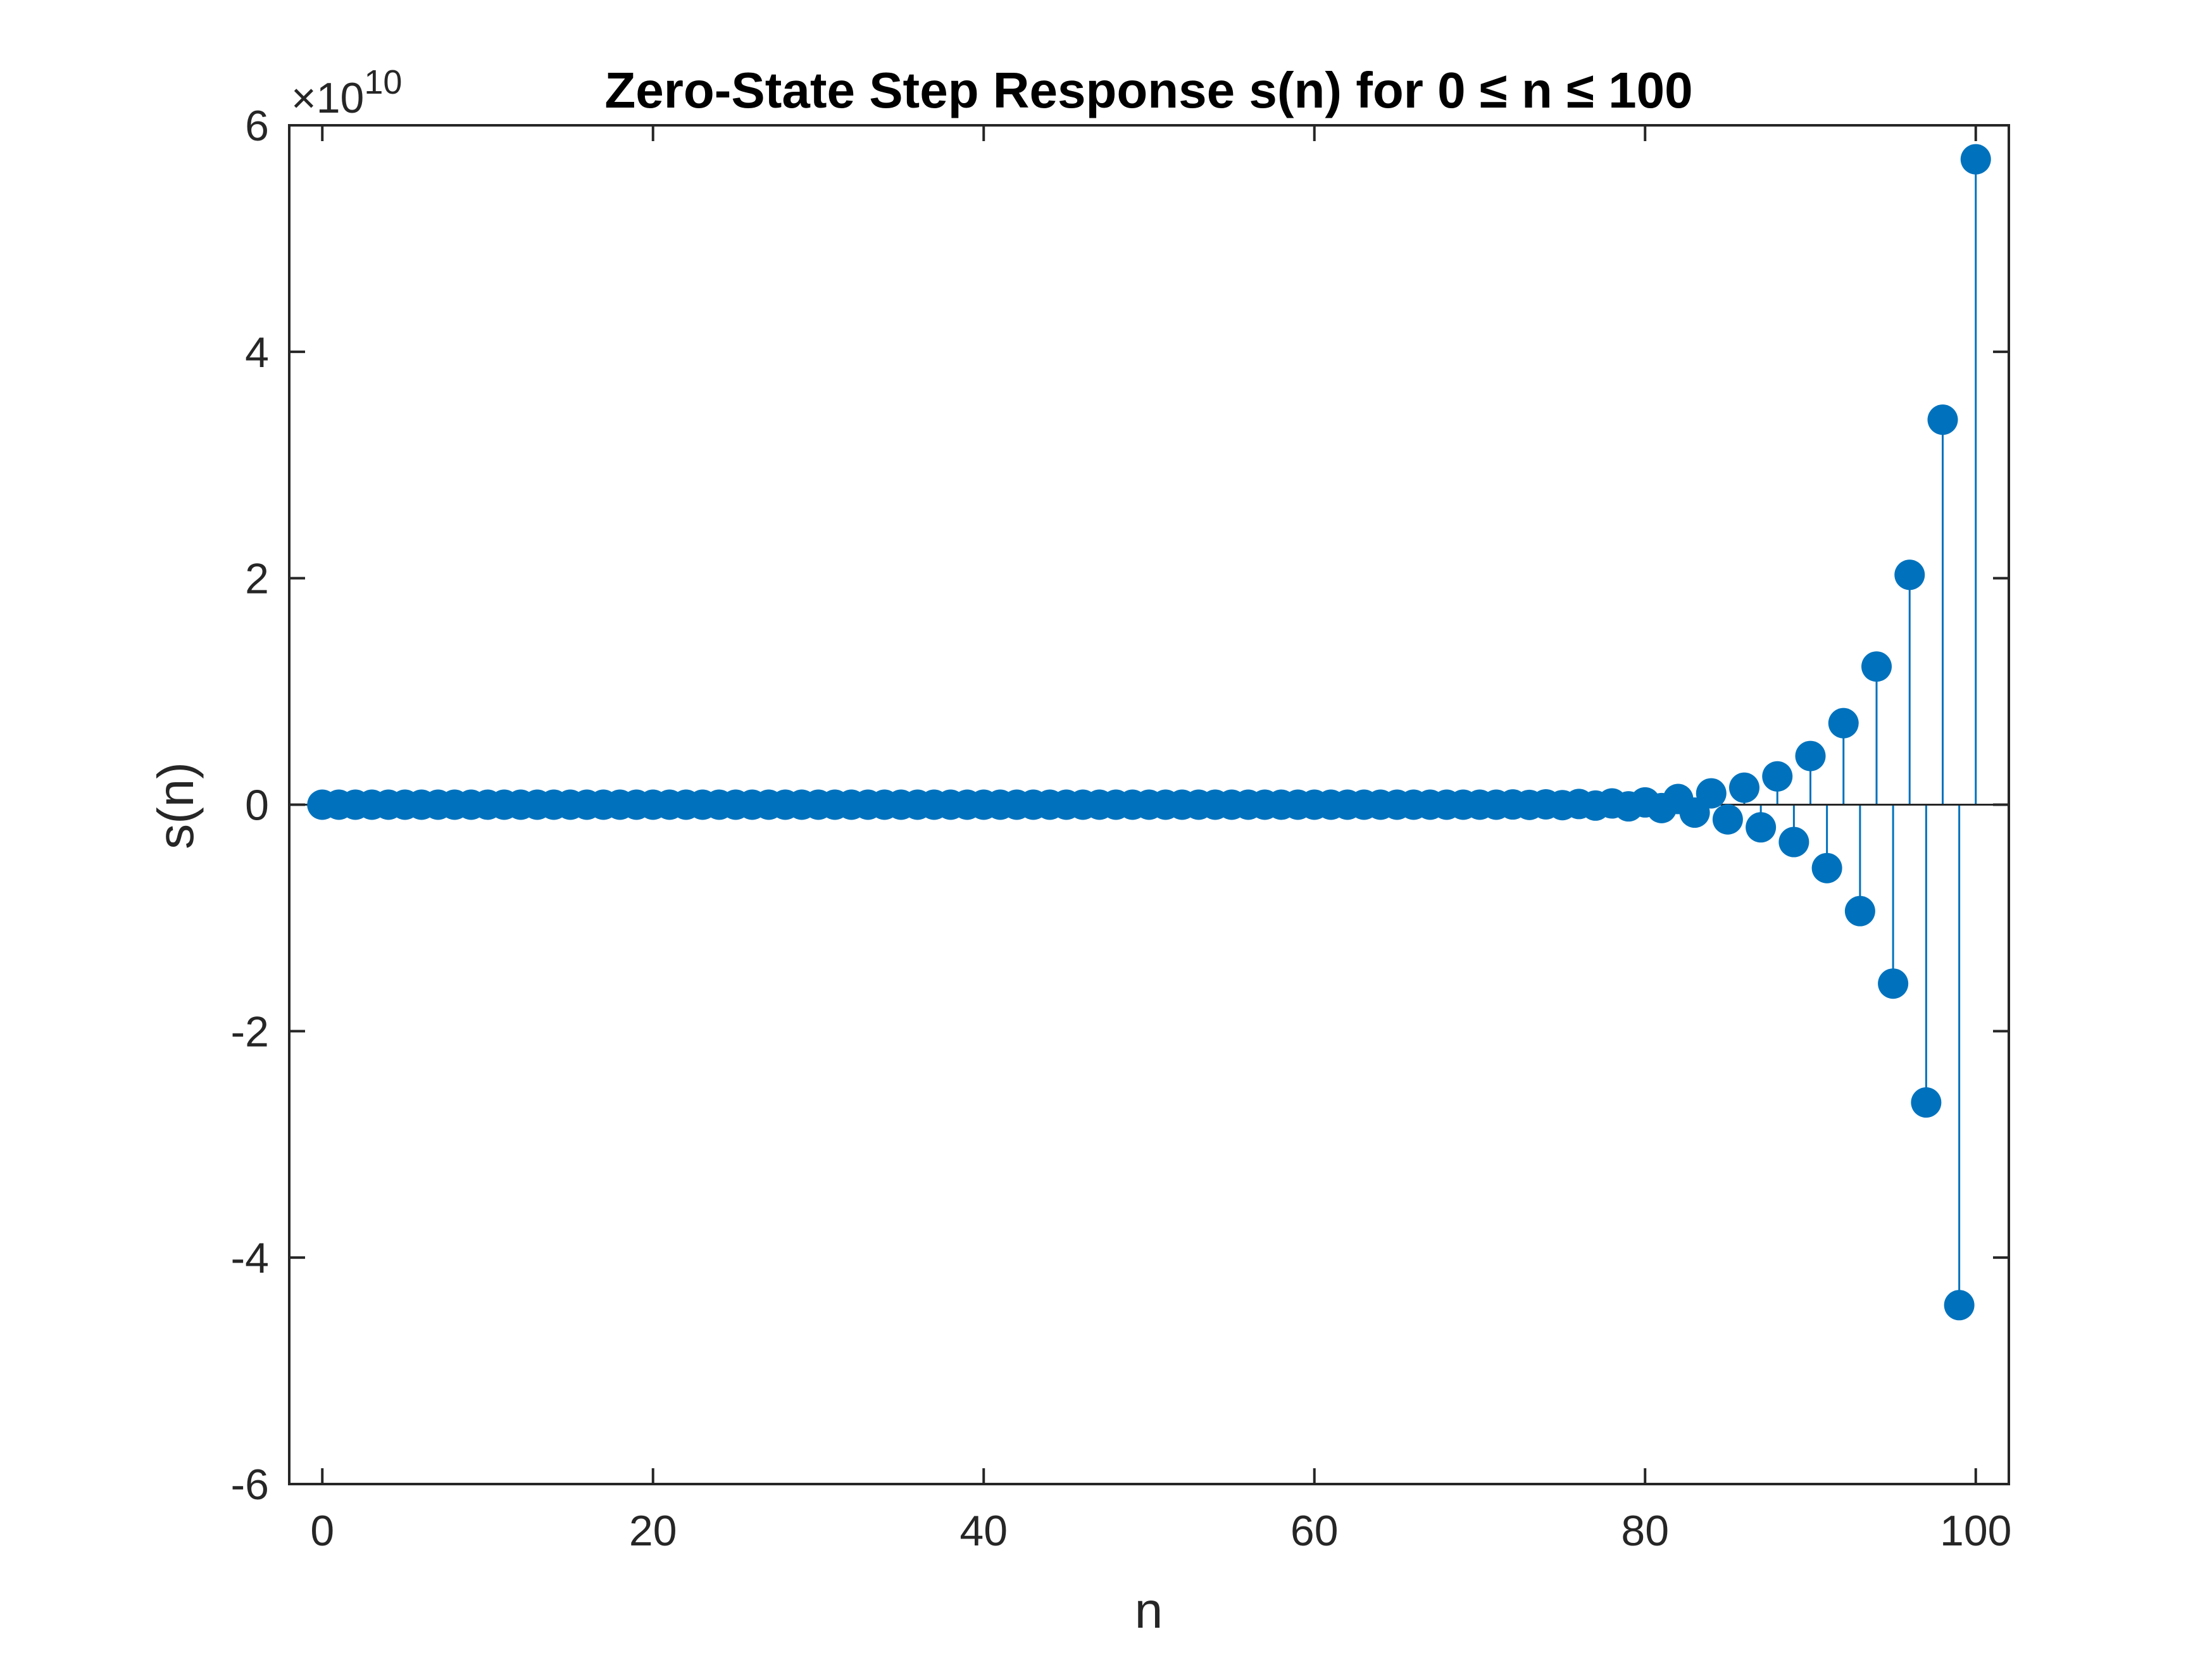 Image resolution: width=2212 pixels, height=1660 pixels. I want to click on y-tick-label: -4, so click(250, 1258).